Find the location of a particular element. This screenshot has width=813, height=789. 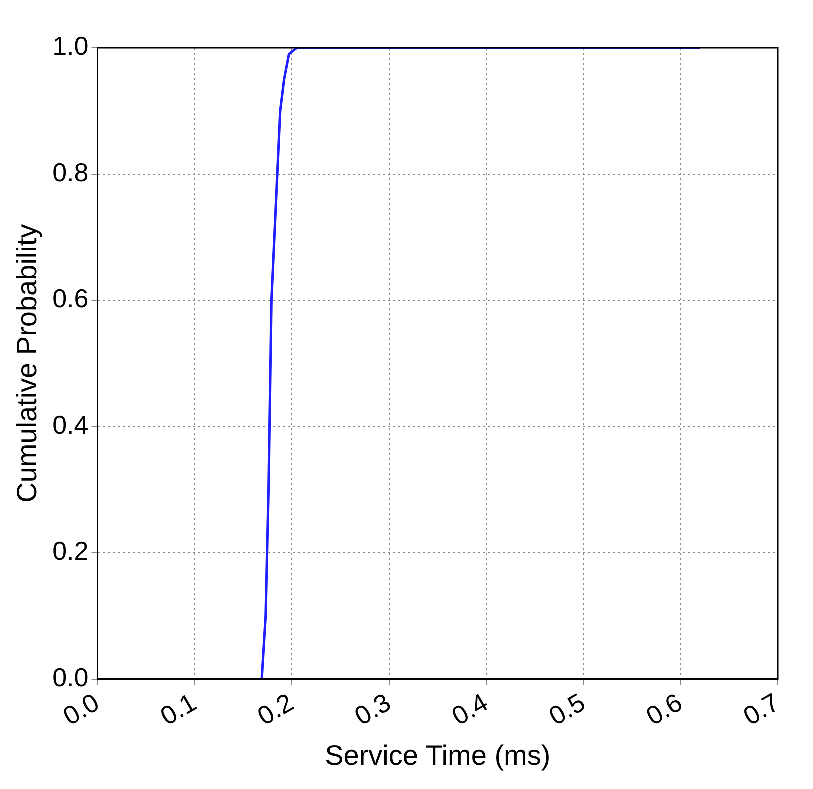

x-tick-label: 0.4 is located at coordinates (470, 709).